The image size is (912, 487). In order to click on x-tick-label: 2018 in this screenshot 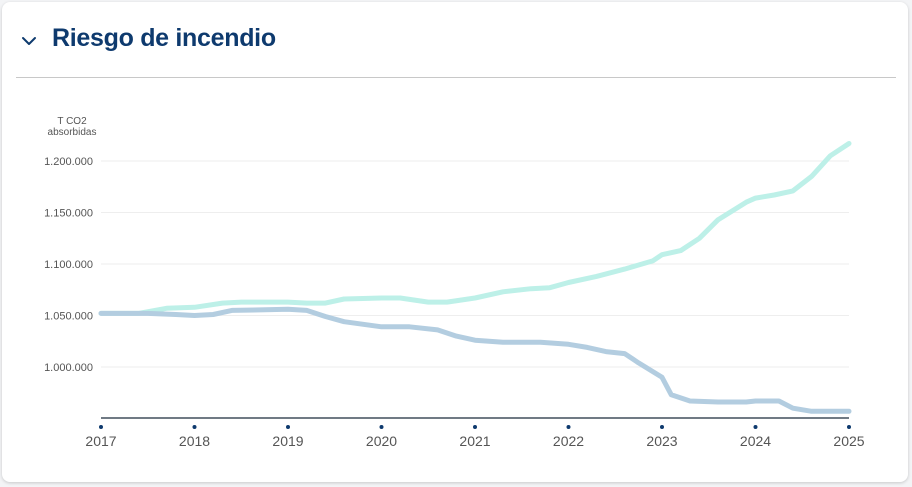, I will do `click(194, 441)`.